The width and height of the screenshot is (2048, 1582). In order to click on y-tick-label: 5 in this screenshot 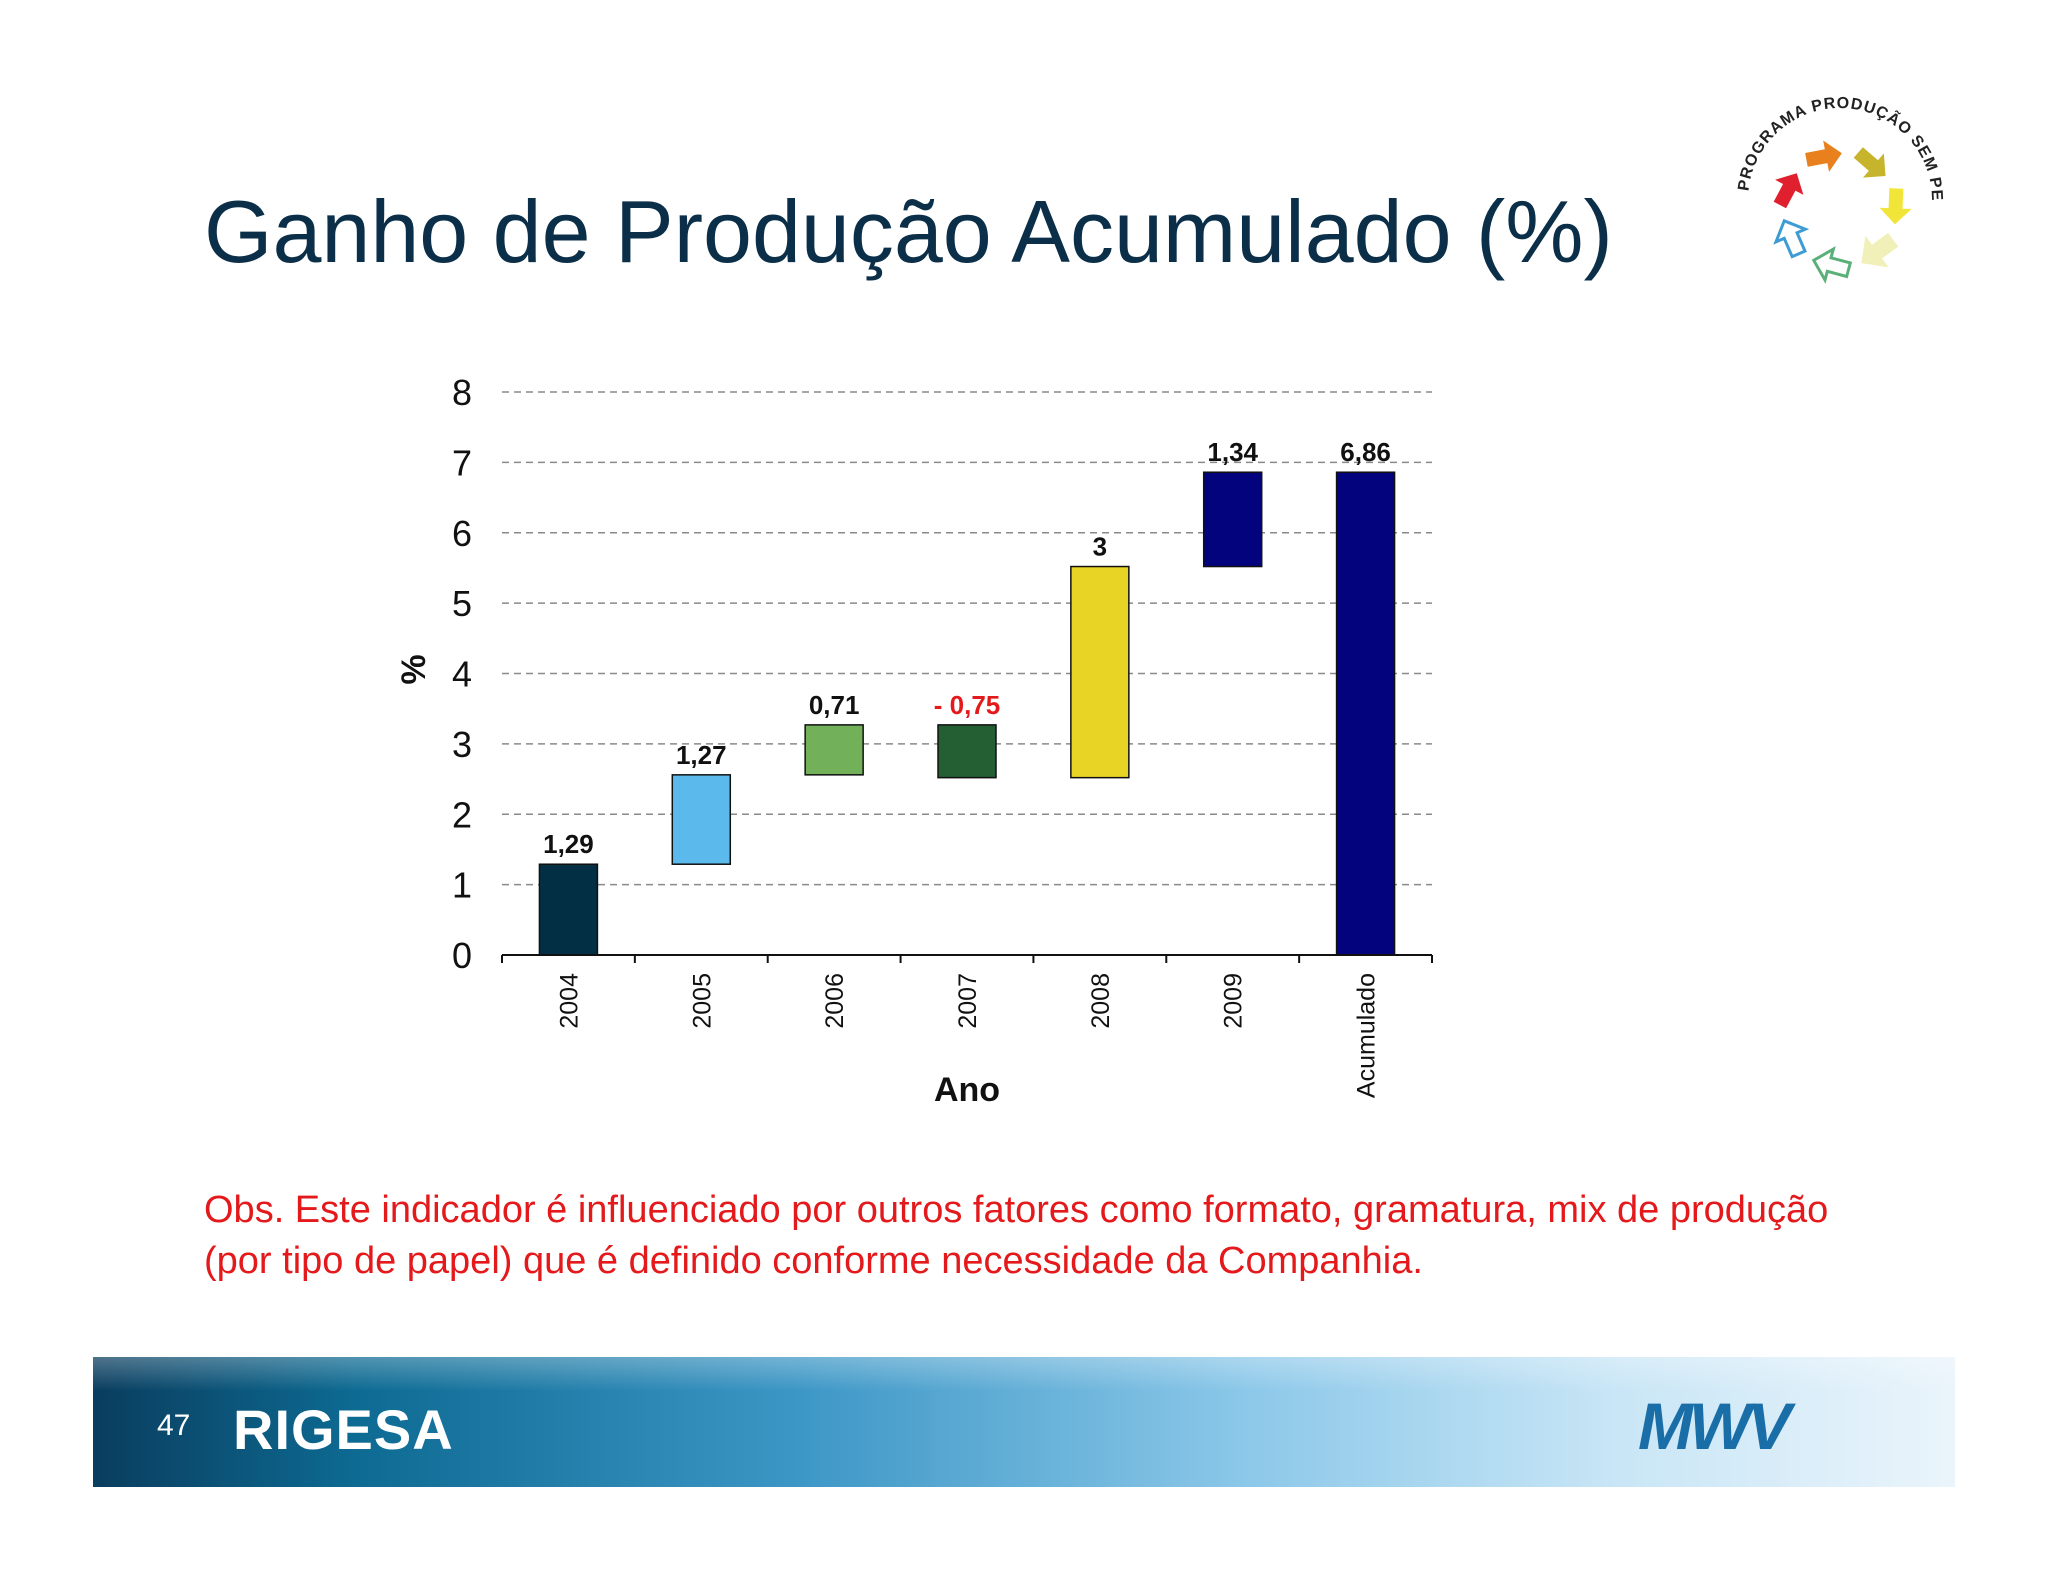, I will do `click(462, 603)`.